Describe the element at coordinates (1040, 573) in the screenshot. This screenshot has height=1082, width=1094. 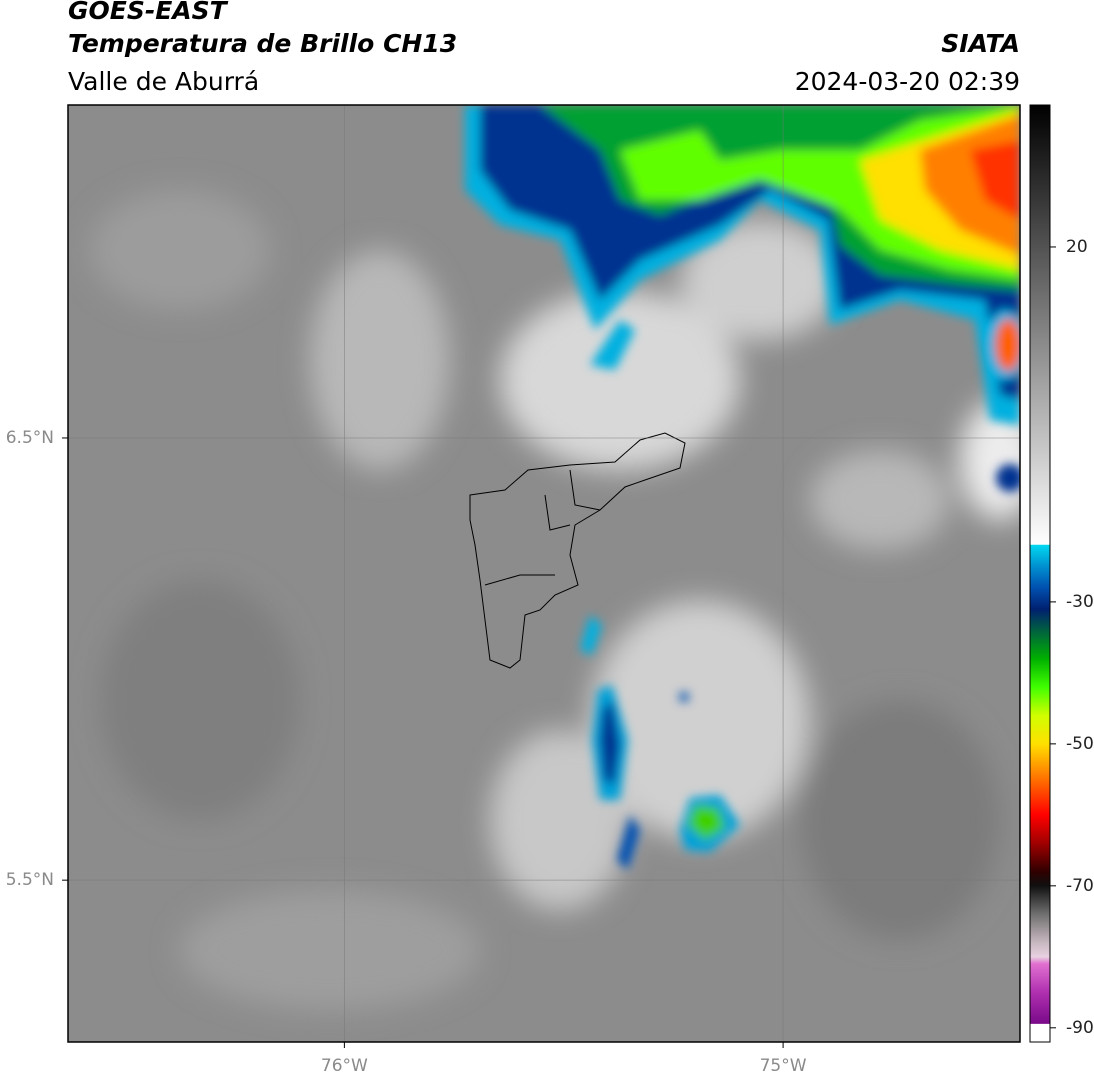
I see `colorbar` at that location.